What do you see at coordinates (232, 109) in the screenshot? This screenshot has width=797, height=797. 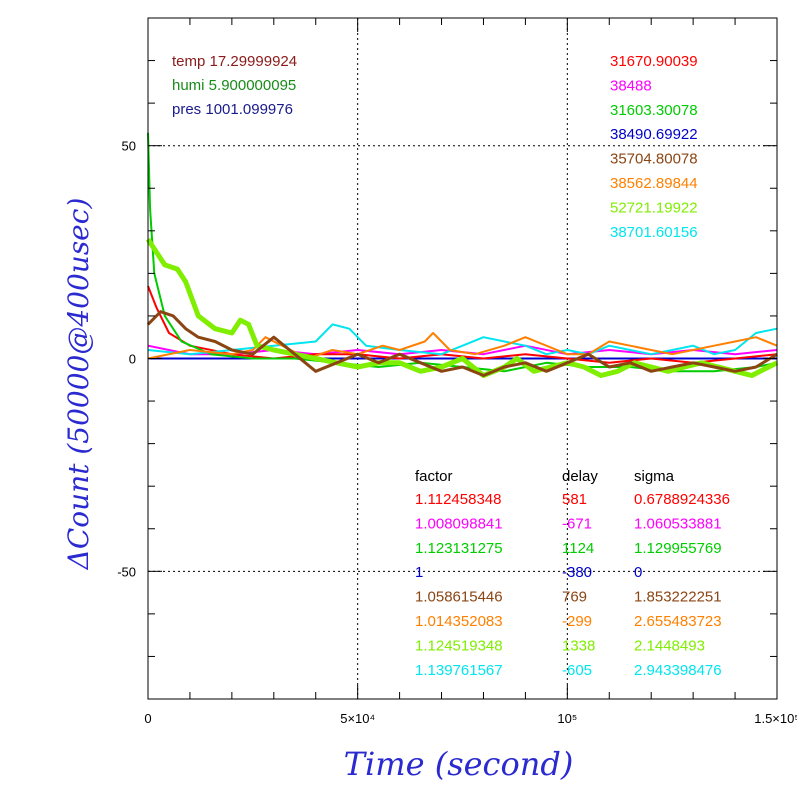 I see `env-reading: pres 1001.099976` at bounding box center [232, 109].